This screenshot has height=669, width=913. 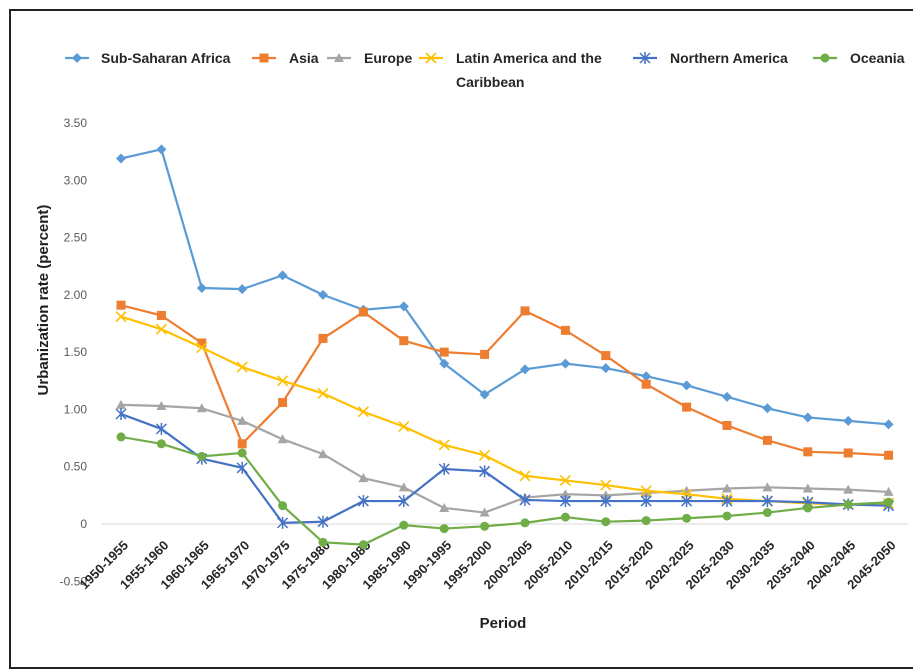 What do you see at coordinates (529, 58) in the screenshot?
I see `legend-label: Latin America and the` at bounding box center [529, 58].